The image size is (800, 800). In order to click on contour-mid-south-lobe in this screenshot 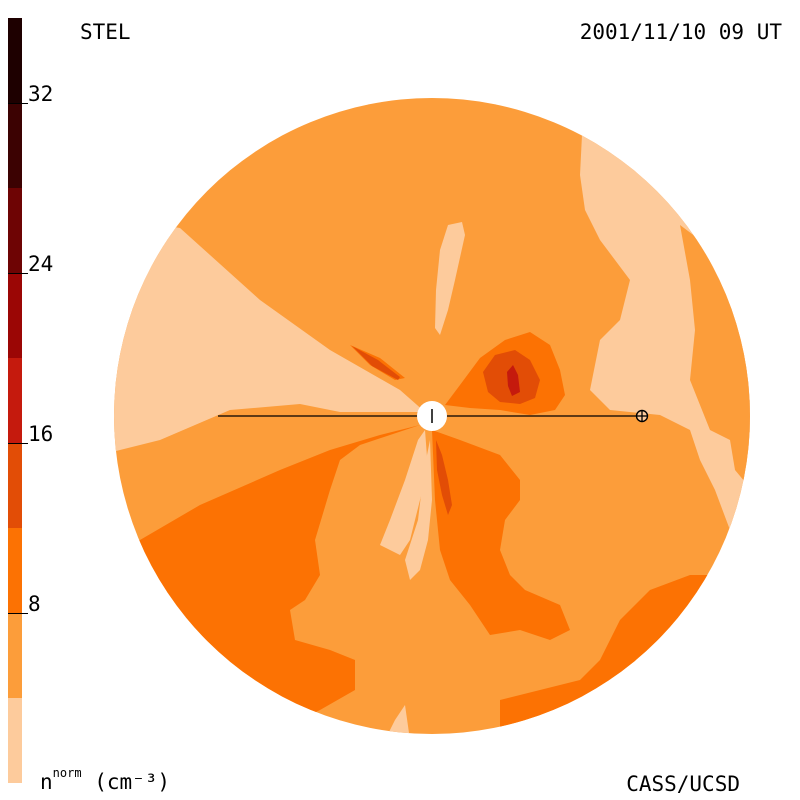, I will do `click(501, 535)`.